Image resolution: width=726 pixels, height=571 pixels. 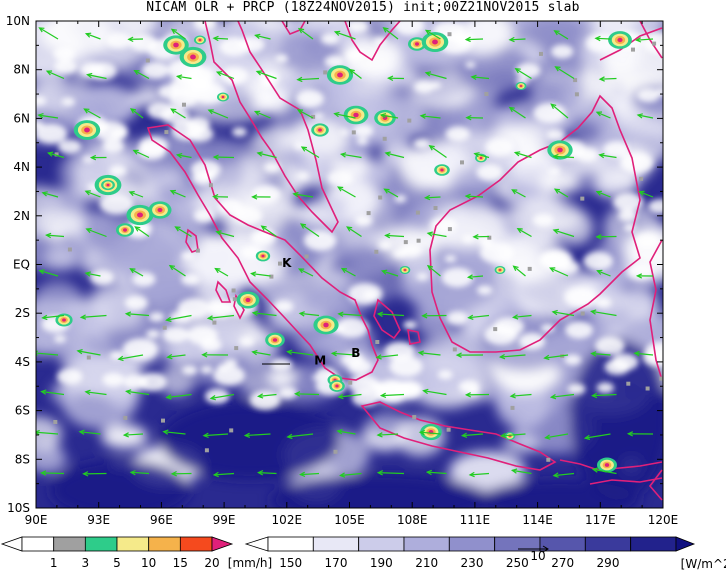 I want to click on precip-colorbar: 1 3 5 10 15 20 [mm/h], so click(x=136, y=553).